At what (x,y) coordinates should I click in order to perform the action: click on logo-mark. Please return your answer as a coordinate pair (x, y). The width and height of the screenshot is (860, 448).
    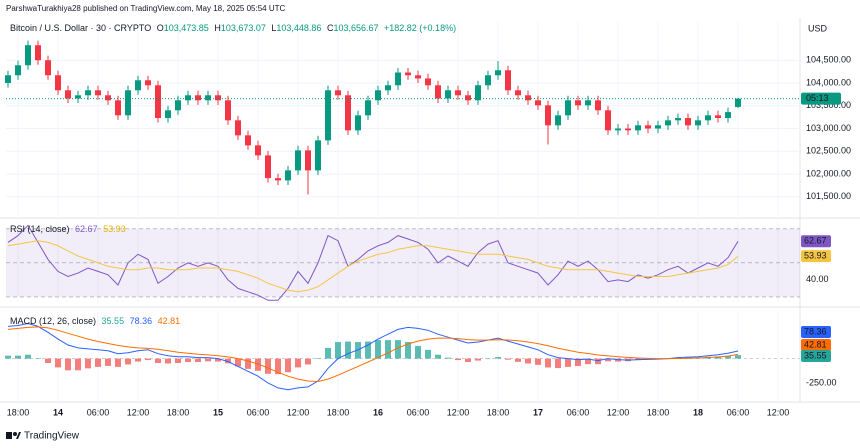
    Looking at the image, I should click on (9, 435).